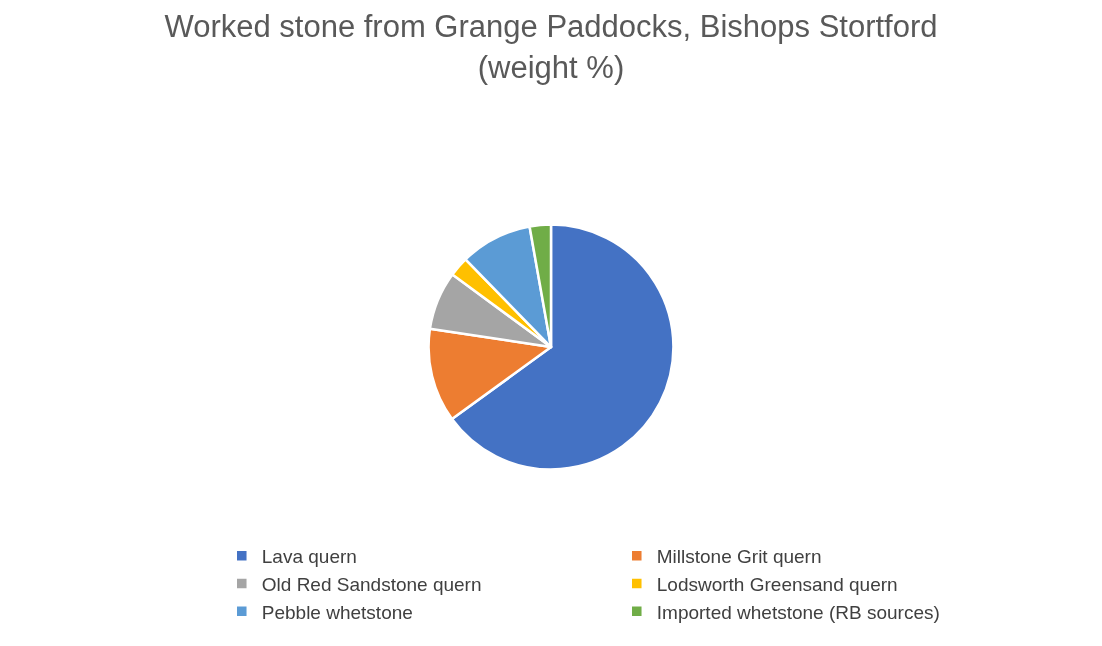 This screenshot has height=646, width=1102. What do you see at coordinates (371, 584) in the screenshot?
I see `legend-label: Old Red Sandstone quern` at bounding box center [371, 584].